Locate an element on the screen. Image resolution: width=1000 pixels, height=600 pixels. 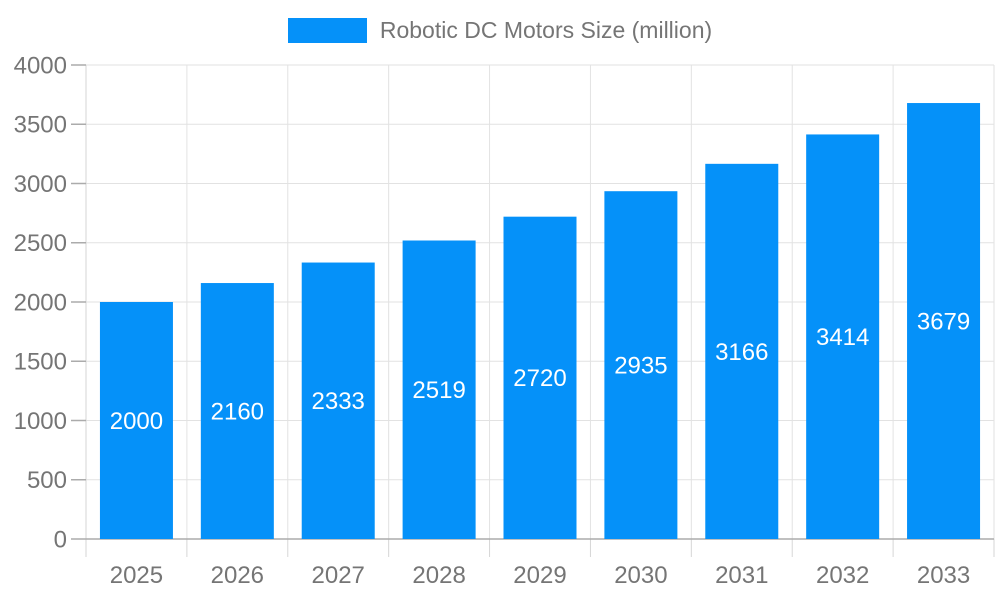
bar-value-label: 2720 is located at coordinates (539, 378).